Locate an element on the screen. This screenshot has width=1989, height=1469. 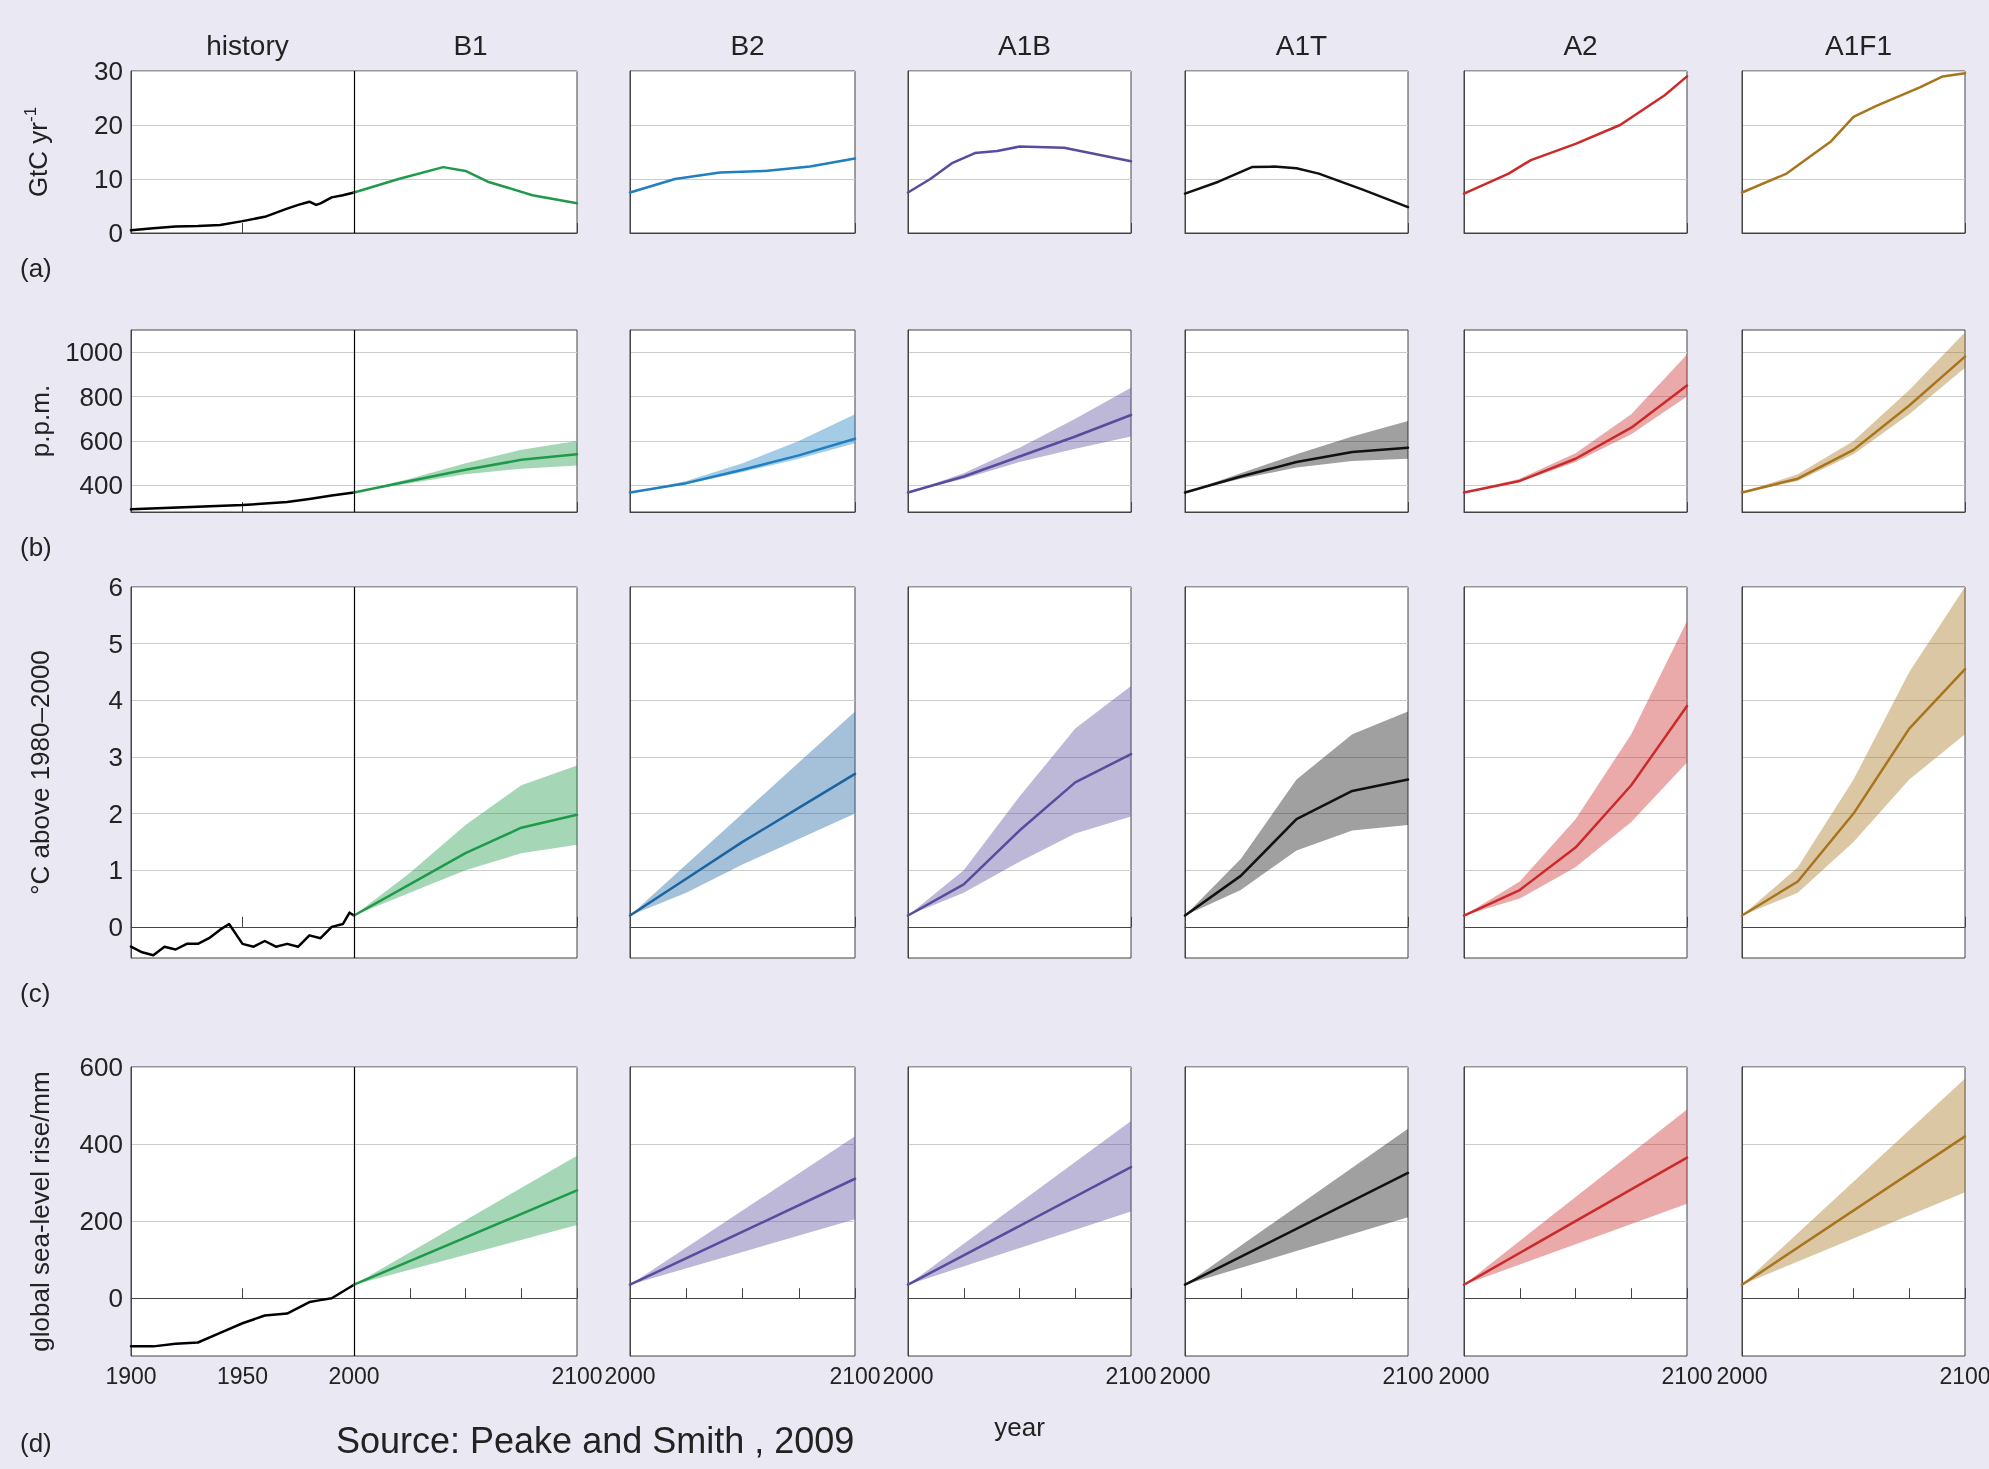
x-tick-label: 1900 is located at coordinates (131, 1375).